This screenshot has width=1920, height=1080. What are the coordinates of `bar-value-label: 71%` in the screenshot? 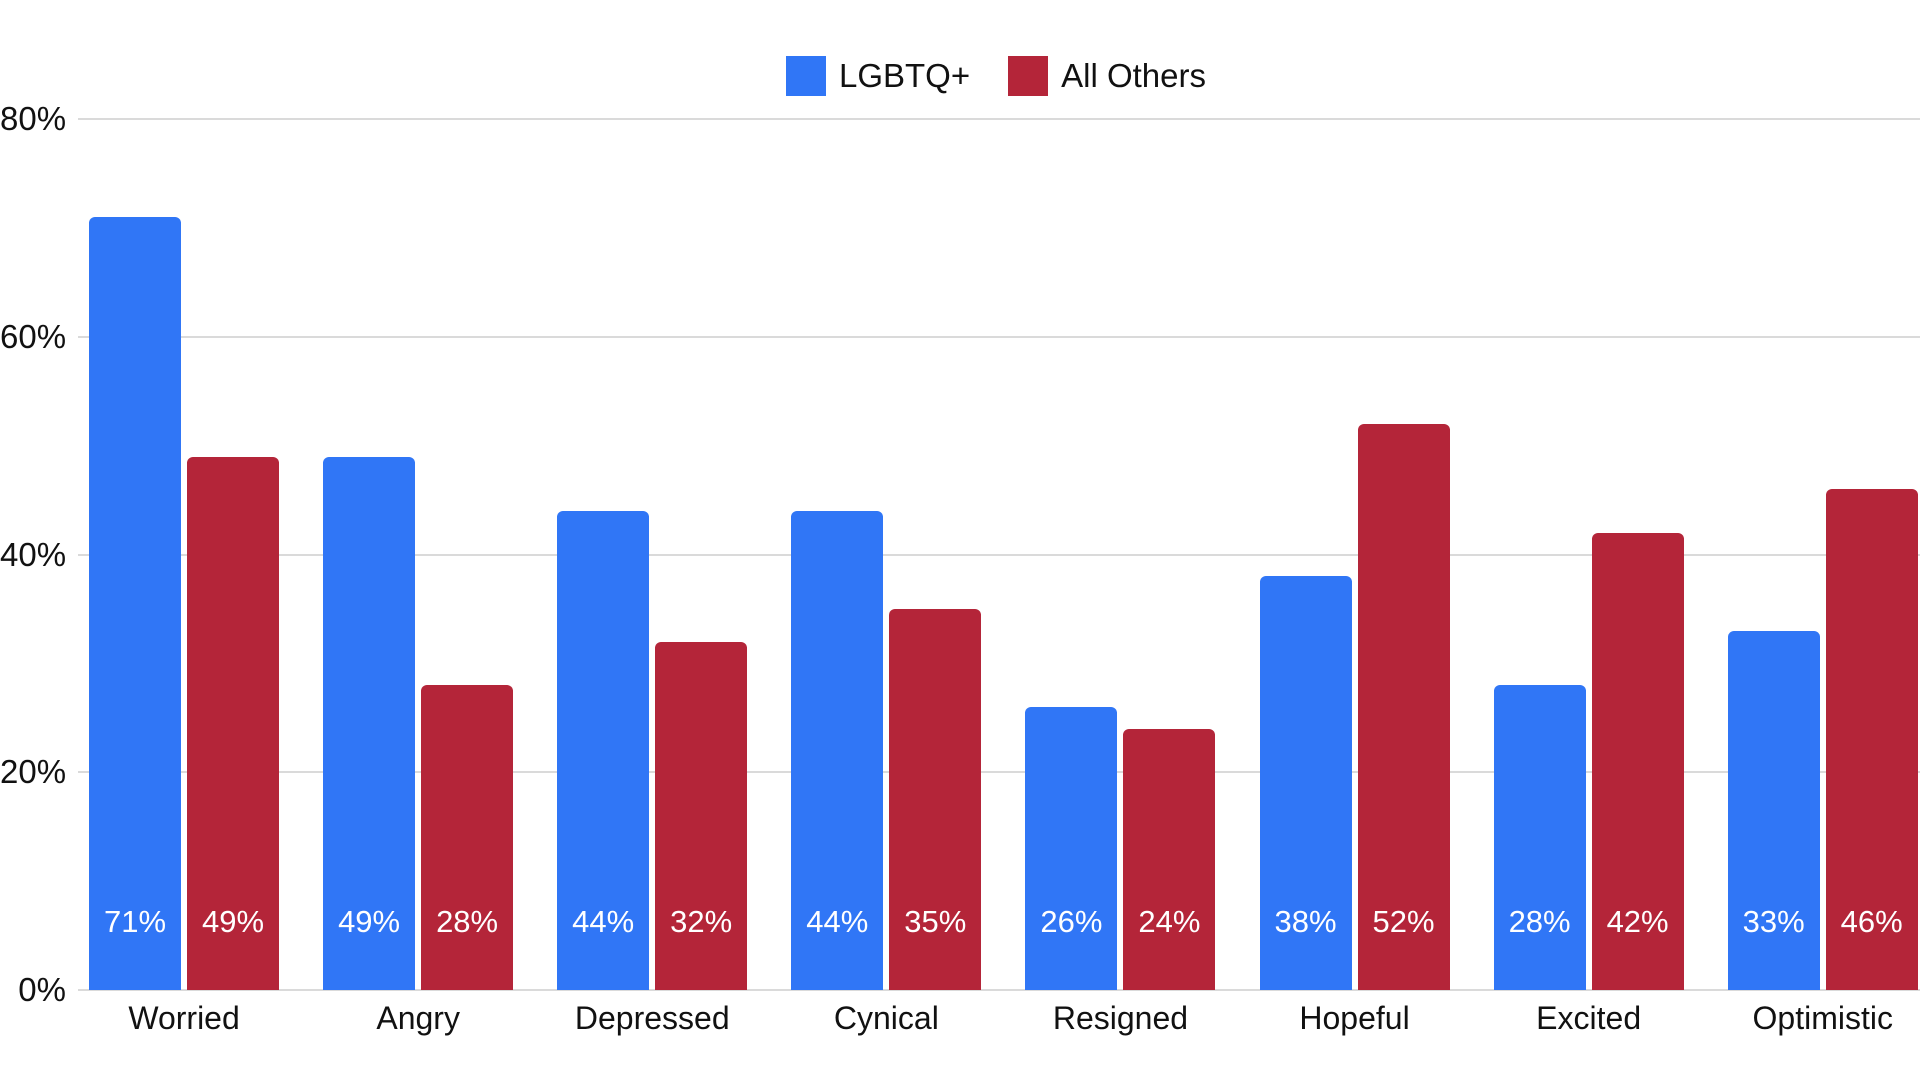 It's located at (135, 921).